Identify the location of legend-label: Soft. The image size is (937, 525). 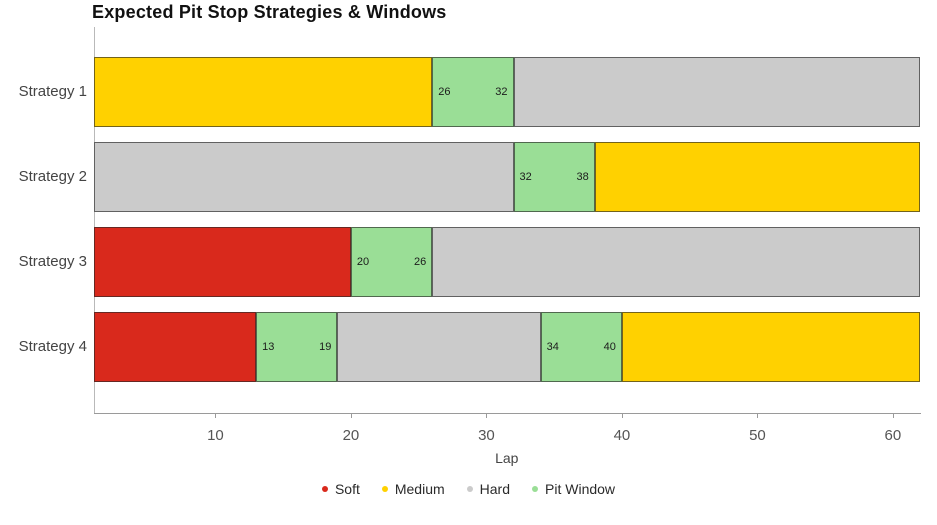
(347, 489).